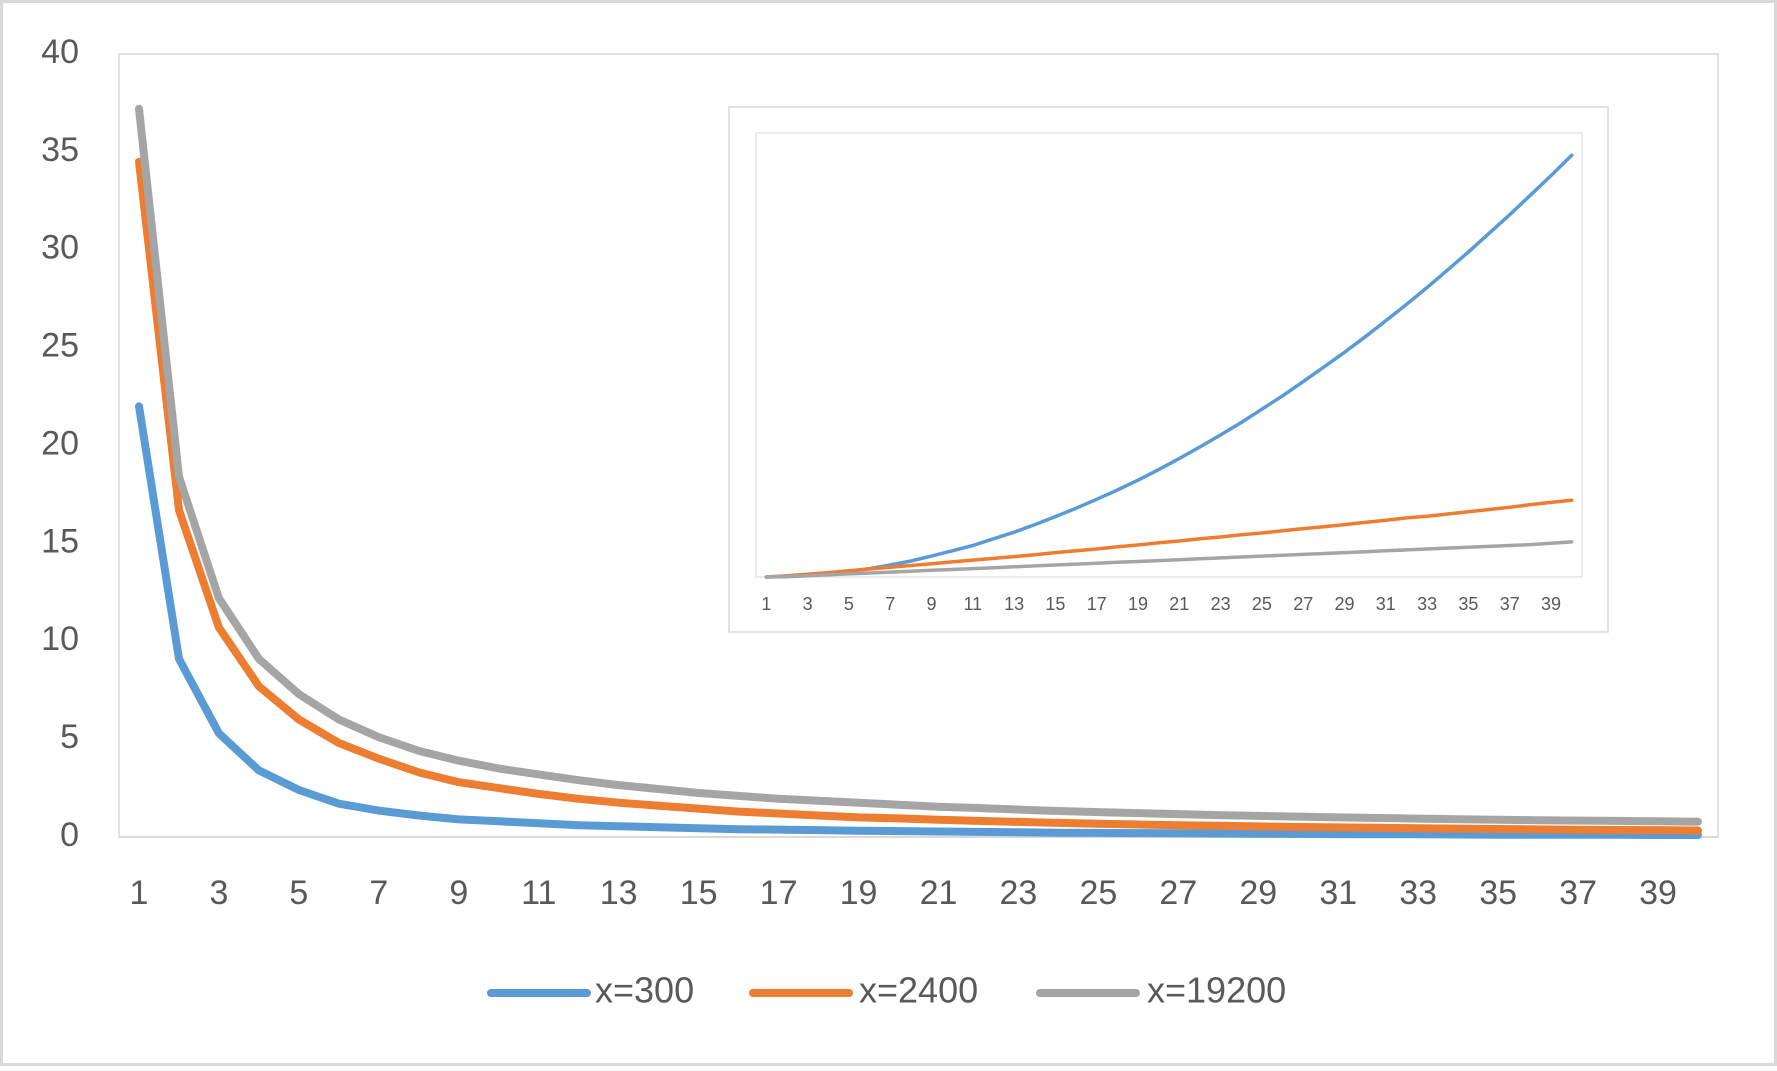  What do you see at coordinates (60, 541) in the screenshot?
I see `y-tick-label: 15` at bounding box center [60, 541].